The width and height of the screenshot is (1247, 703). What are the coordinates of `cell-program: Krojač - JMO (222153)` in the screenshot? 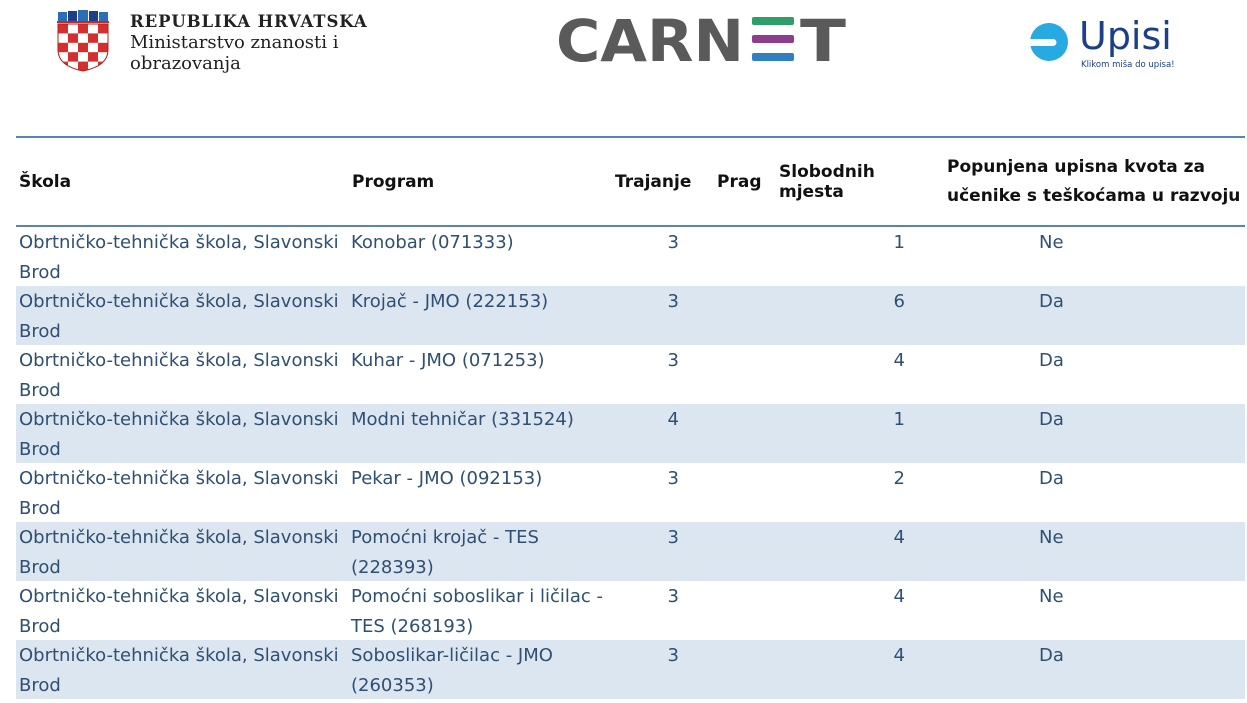 It's located at (450, 301).